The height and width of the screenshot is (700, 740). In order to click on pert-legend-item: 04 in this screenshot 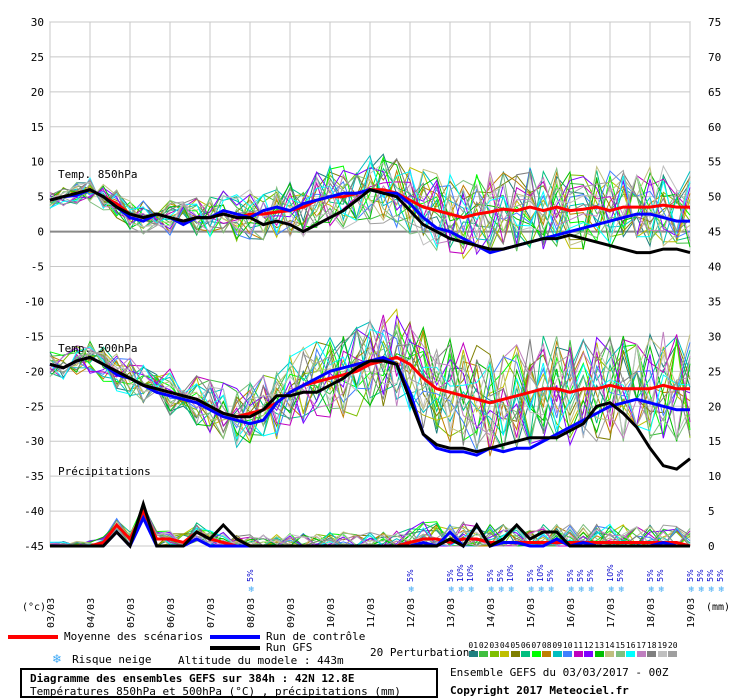, I will do `click(505, 649)`.